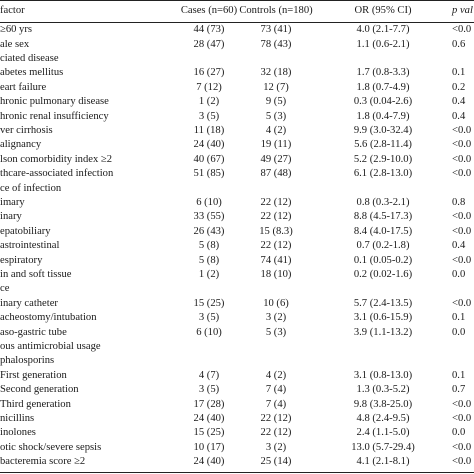 This screenshot has width=474, height=474. Describe the element at coordinates (276, 375) in the screenshot. I see `row-controls: 4 (2)` at that location.